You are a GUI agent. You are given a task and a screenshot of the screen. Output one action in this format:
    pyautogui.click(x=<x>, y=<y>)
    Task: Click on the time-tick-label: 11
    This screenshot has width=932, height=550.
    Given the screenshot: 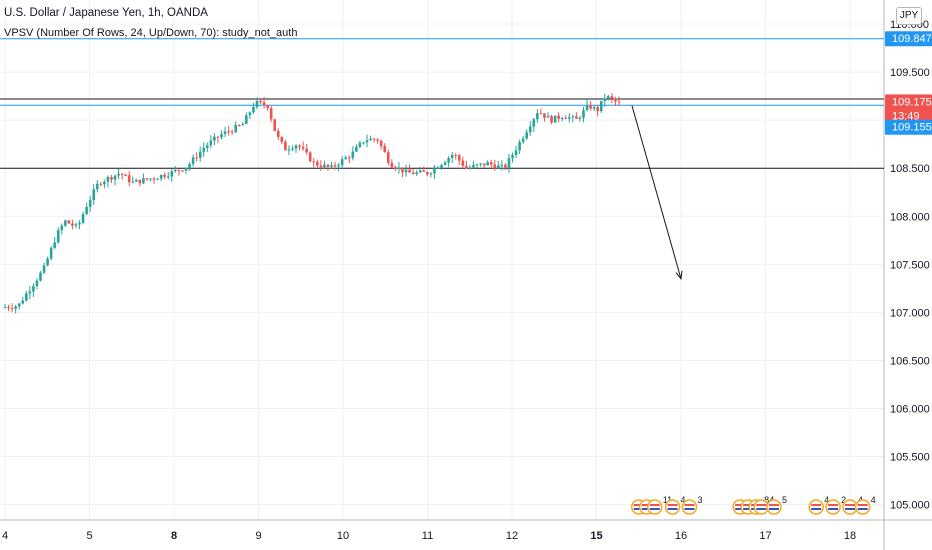 What is the action you would take?
    pyautogui.click(x=427, y=536)
    